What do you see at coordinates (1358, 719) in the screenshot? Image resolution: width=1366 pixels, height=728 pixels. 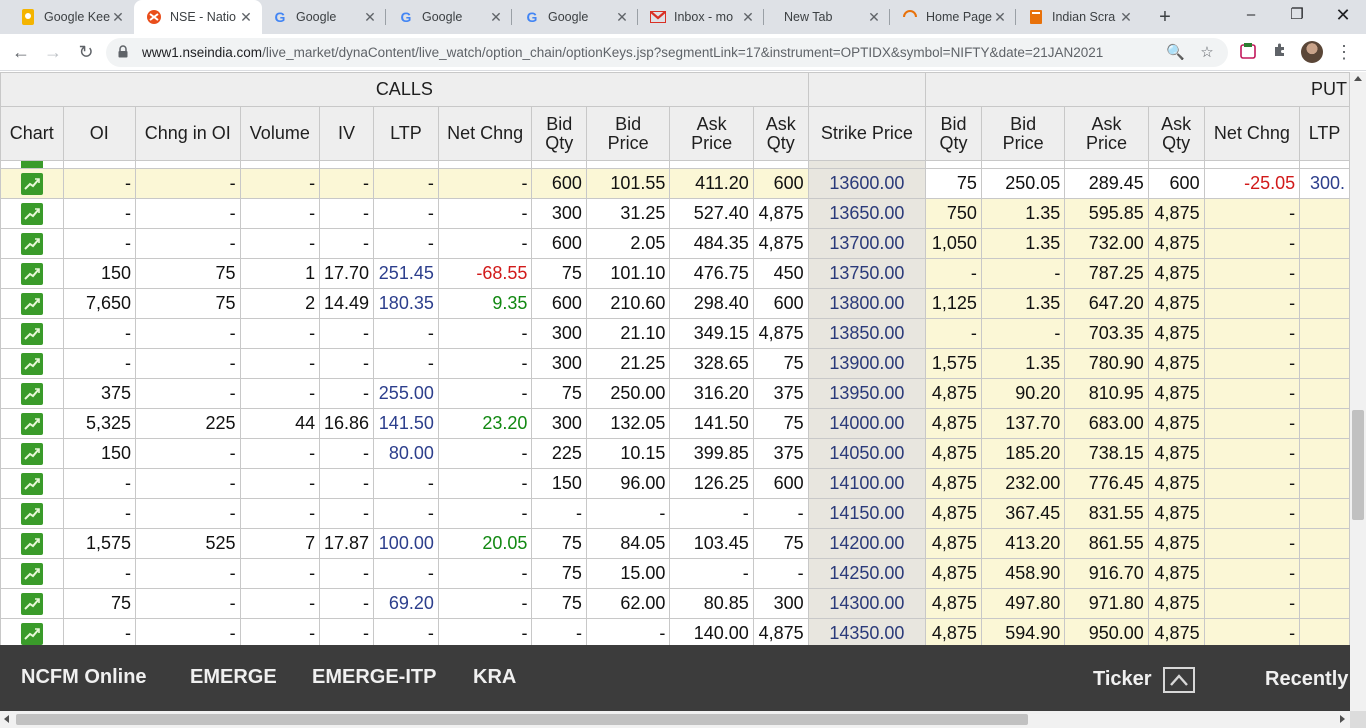 I see `scrollbar-corner` at bounding box center [1358, 719].